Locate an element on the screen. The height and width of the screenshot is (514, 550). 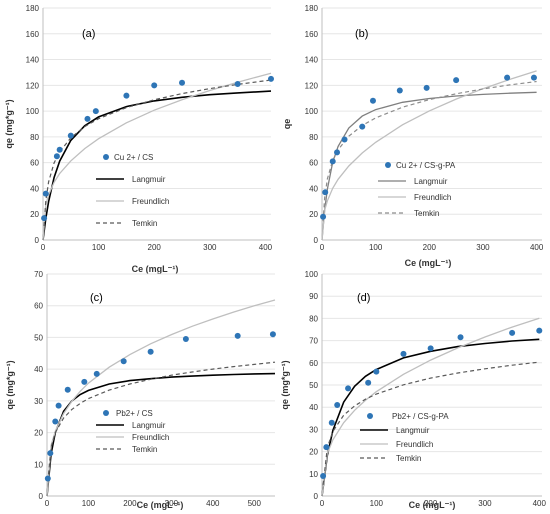
legend: Cu 2+ / CS-g-PA Langmuir Freundlich Temkin is located at coordinates (417, 189).